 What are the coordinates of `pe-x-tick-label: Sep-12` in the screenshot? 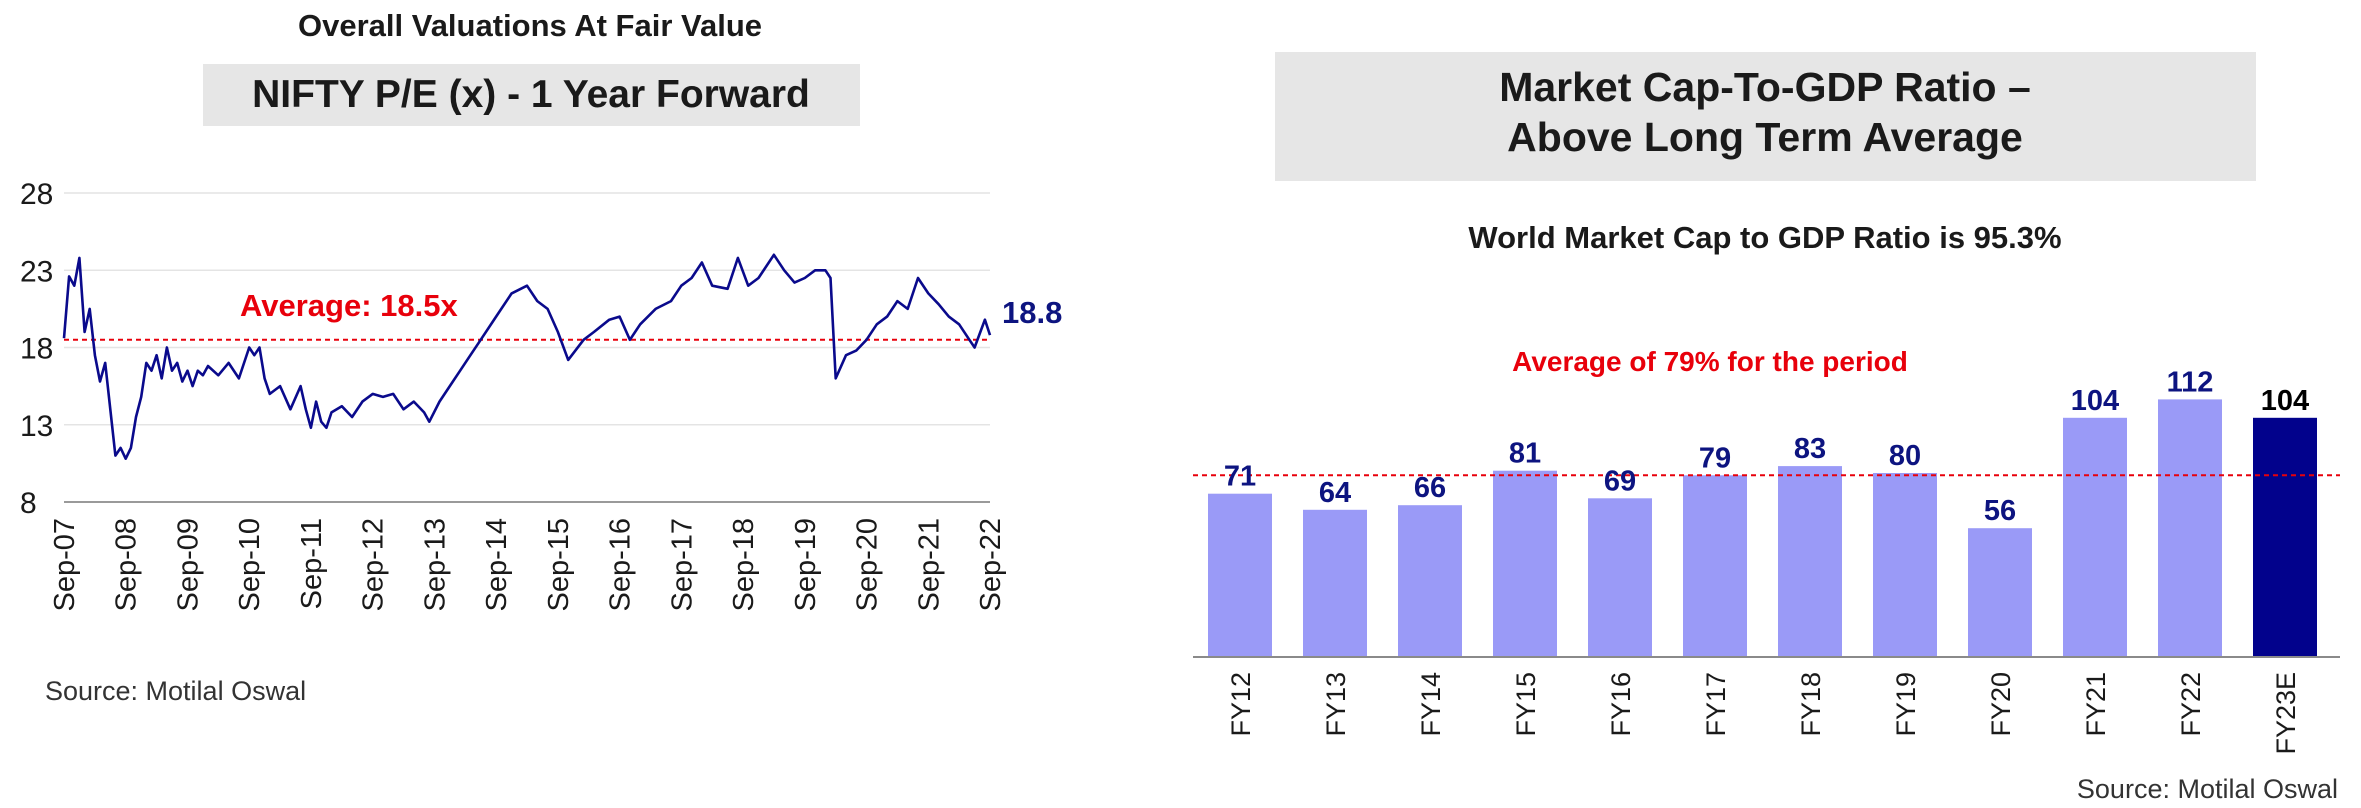 It's located at (374, 565).